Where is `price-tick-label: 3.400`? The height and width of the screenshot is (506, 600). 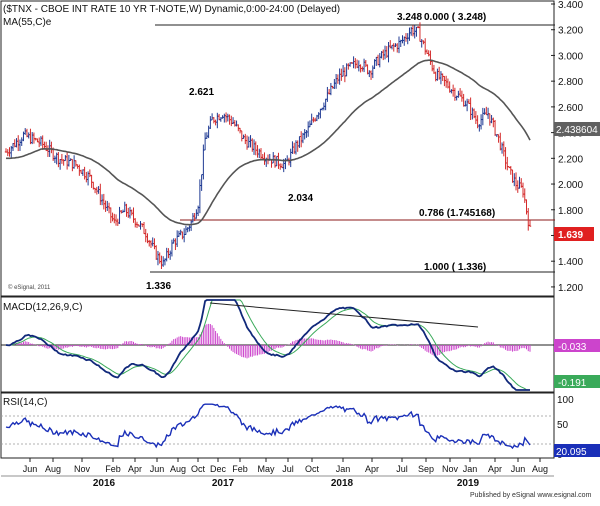 price-tick-label: 3.400 is located at coordinates (570, 5).